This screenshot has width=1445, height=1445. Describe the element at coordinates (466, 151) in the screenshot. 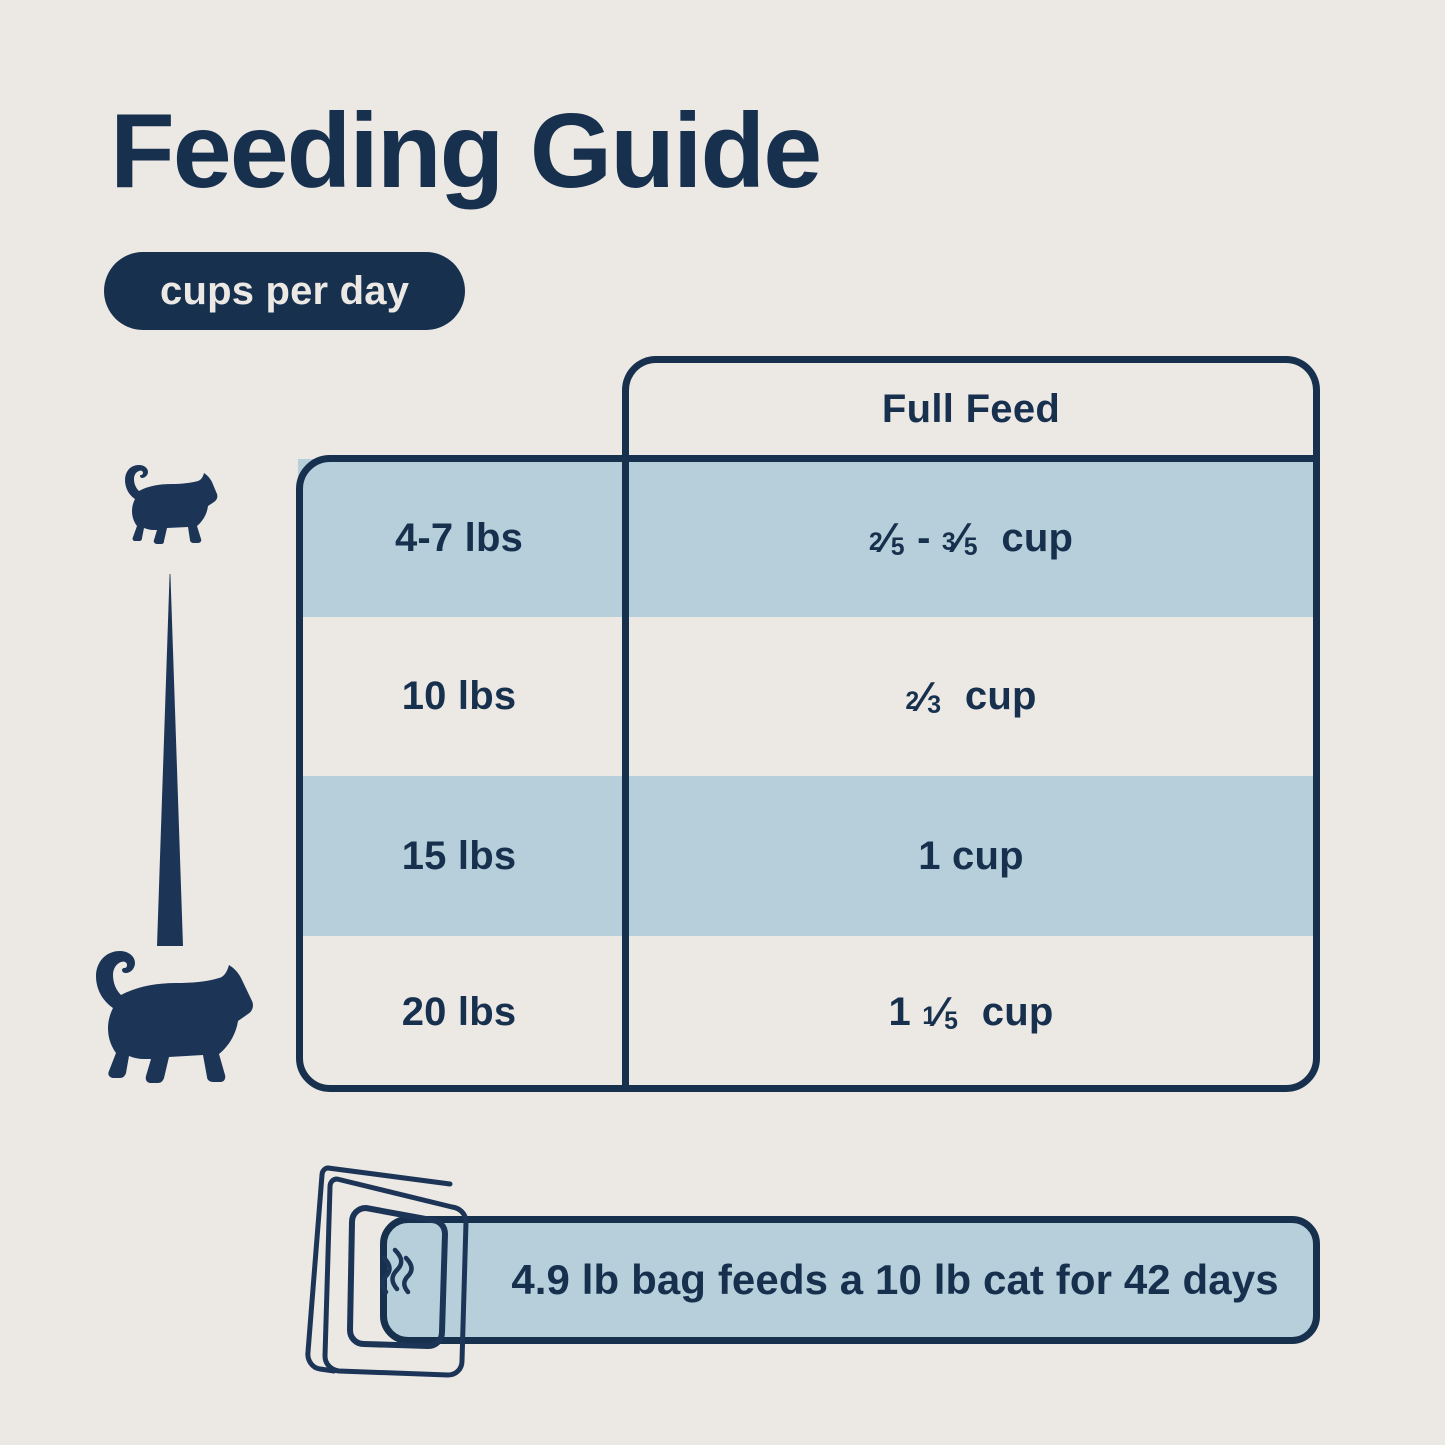

I see `page-title: Feeding Guide` at that location.